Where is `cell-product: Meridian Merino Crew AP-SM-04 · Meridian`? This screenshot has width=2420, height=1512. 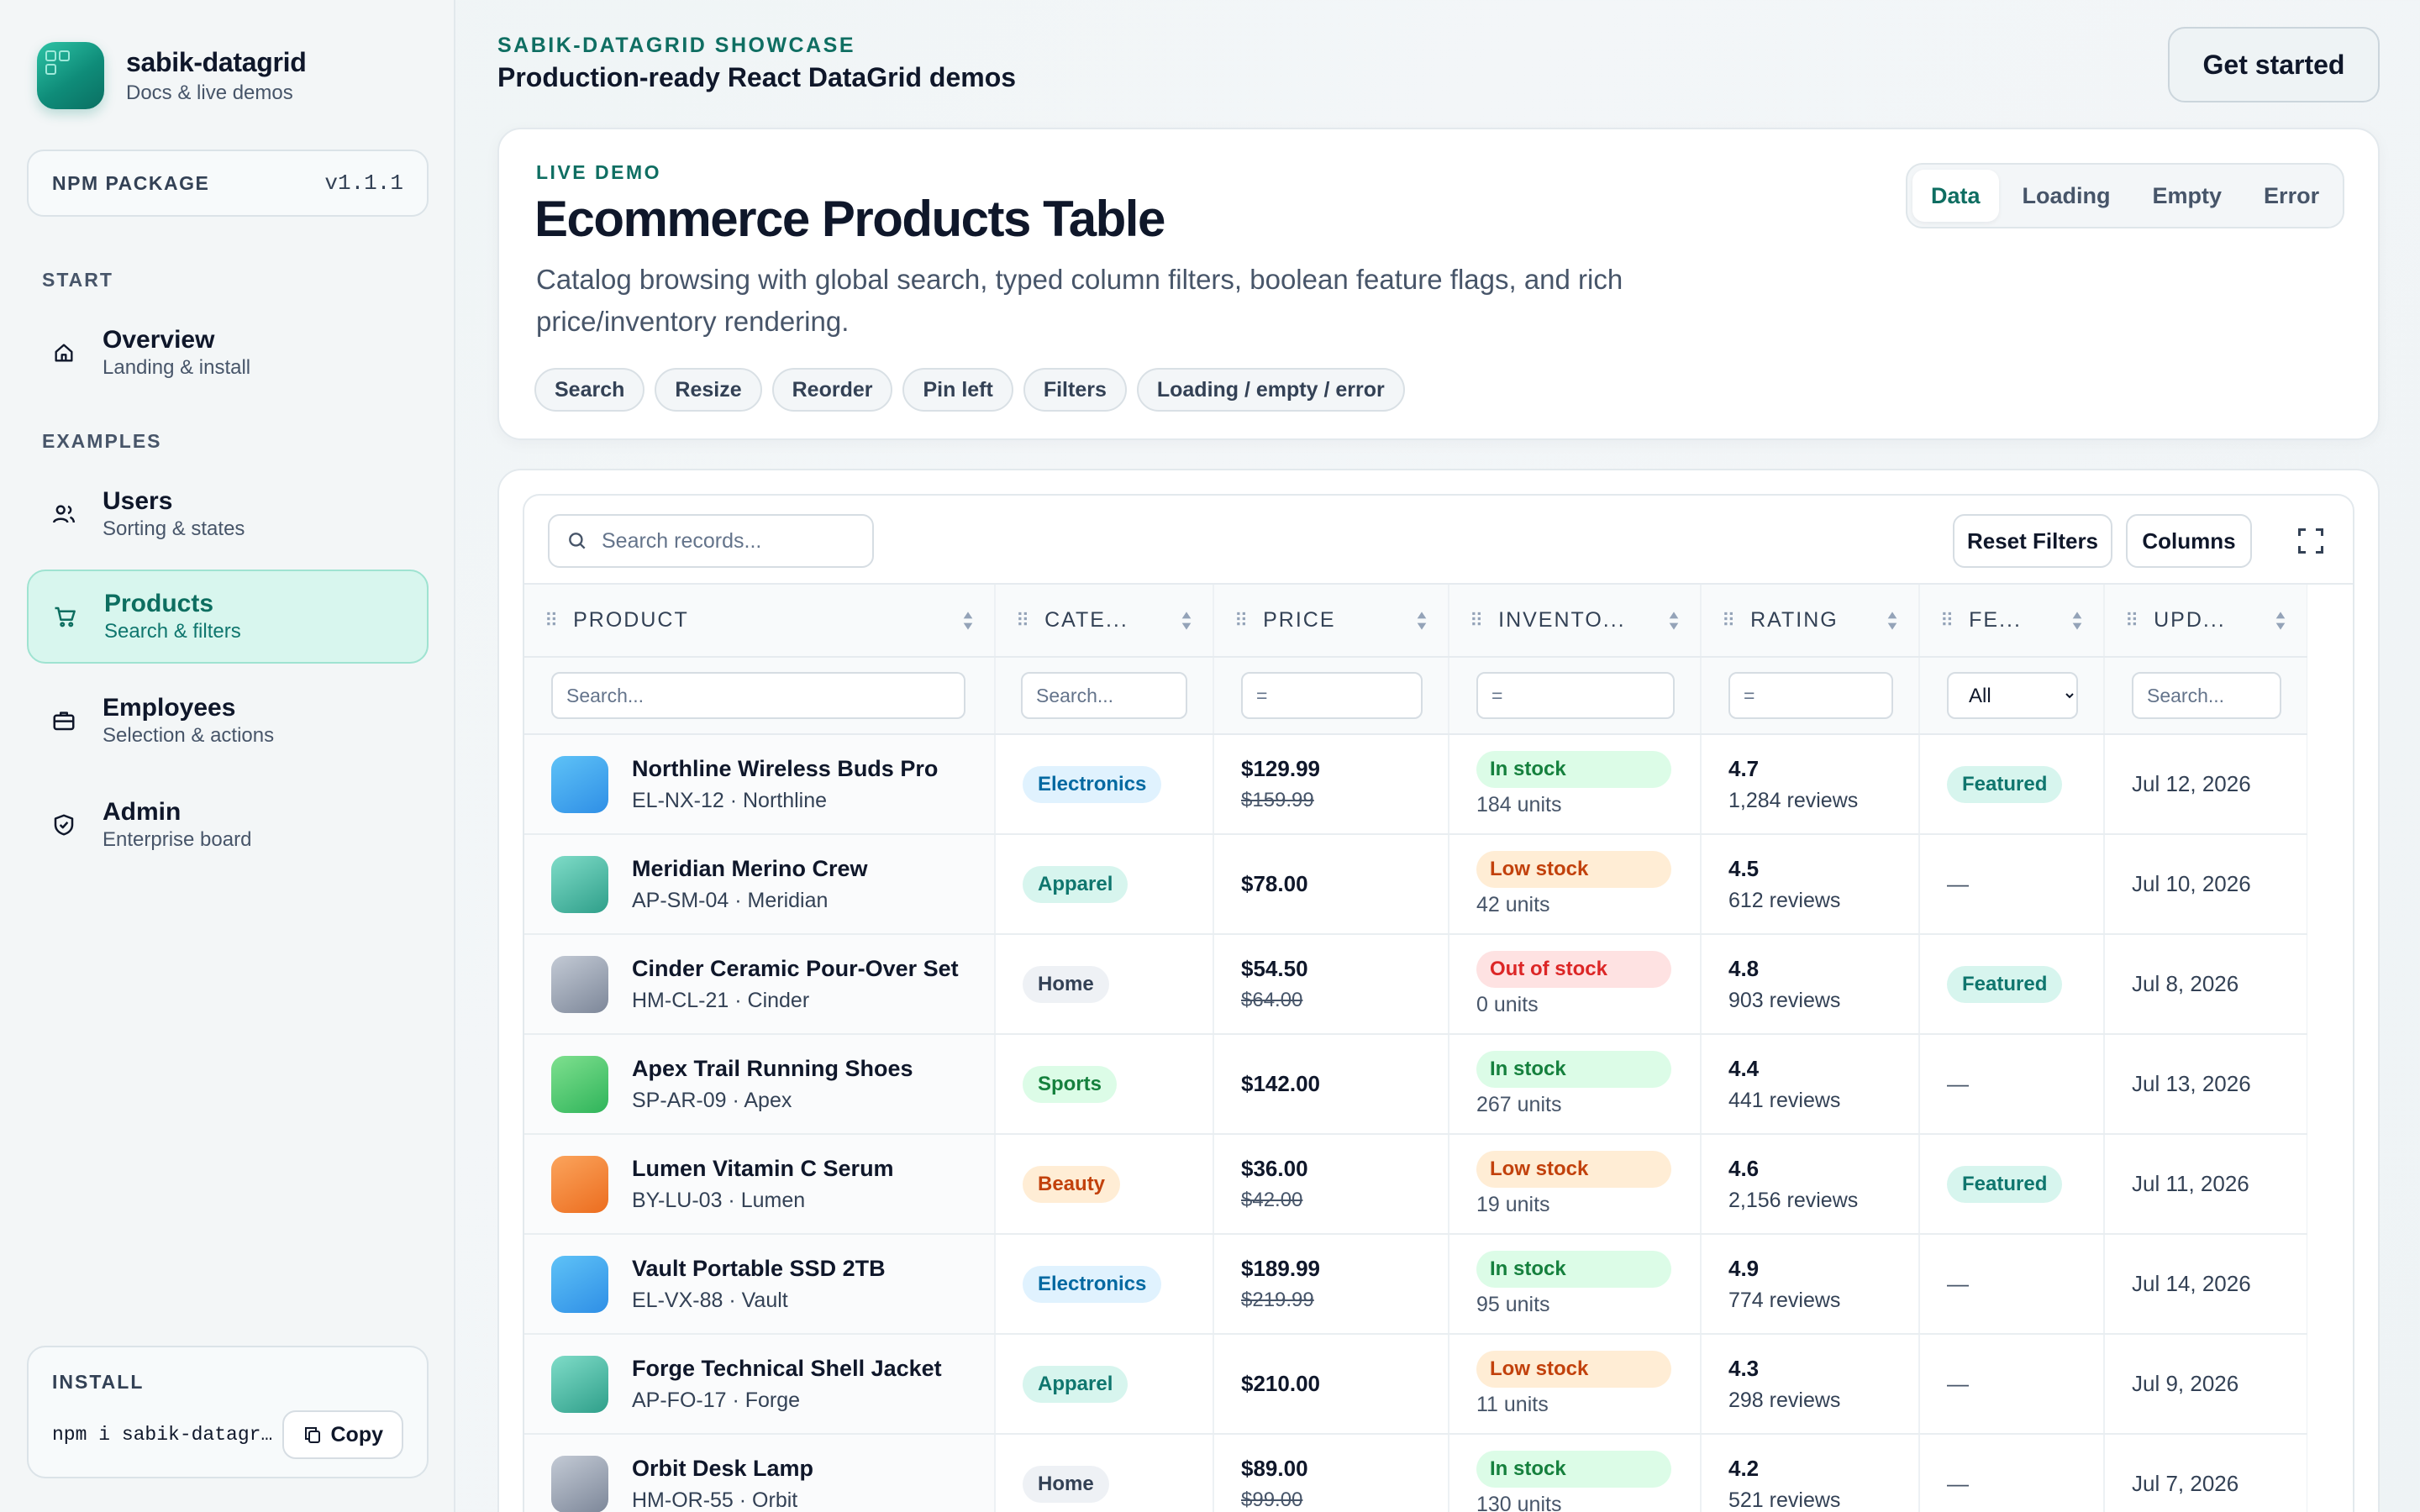 cell-product: Meridian Merino Crew AP-SM-04 · Meridian is located at coordinates (760, 884).